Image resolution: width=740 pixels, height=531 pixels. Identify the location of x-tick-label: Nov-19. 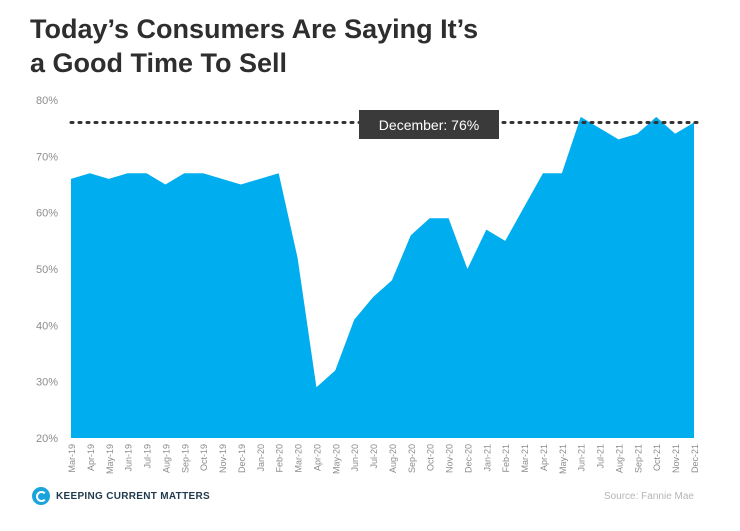
(223, 458).